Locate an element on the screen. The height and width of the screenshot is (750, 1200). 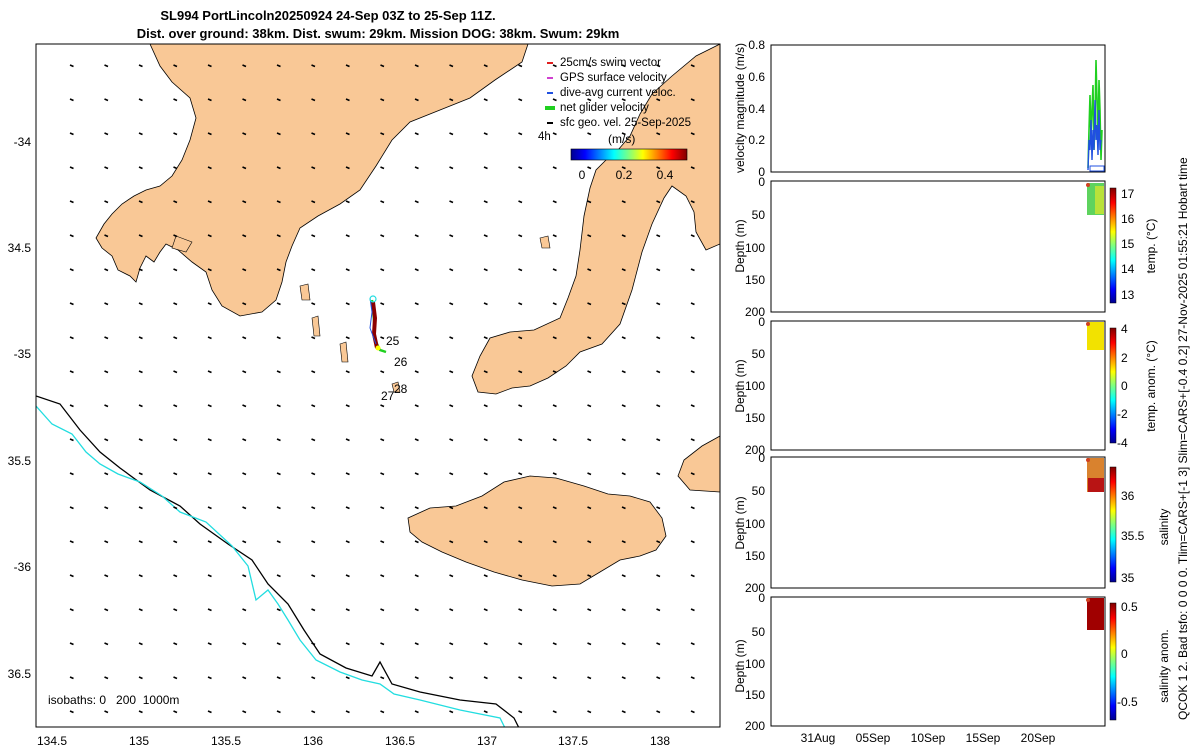
sanom-y-tick: 150 is located at coordinates (755, 695).